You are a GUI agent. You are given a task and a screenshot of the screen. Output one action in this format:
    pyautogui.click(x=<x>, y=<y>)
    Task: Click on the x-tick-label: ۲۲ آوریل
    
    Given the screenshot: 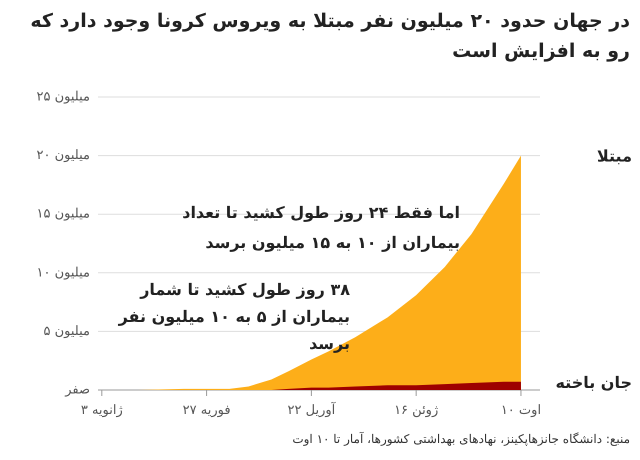 What is the action you would take?
    pyautogui.click(x=312, y=409)
    